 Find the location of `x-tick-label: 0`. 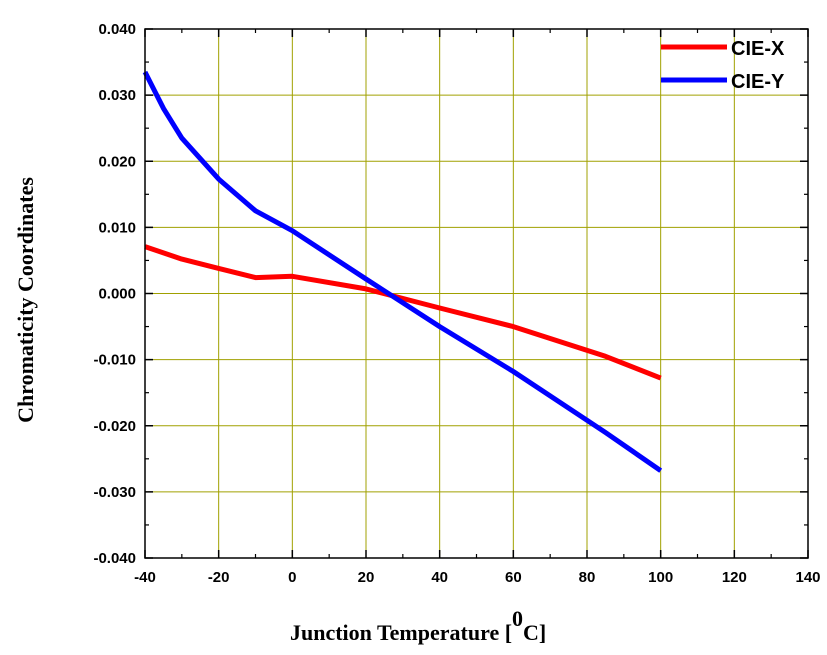

x-tick-label: 0 is located at coordinates (292, 577).